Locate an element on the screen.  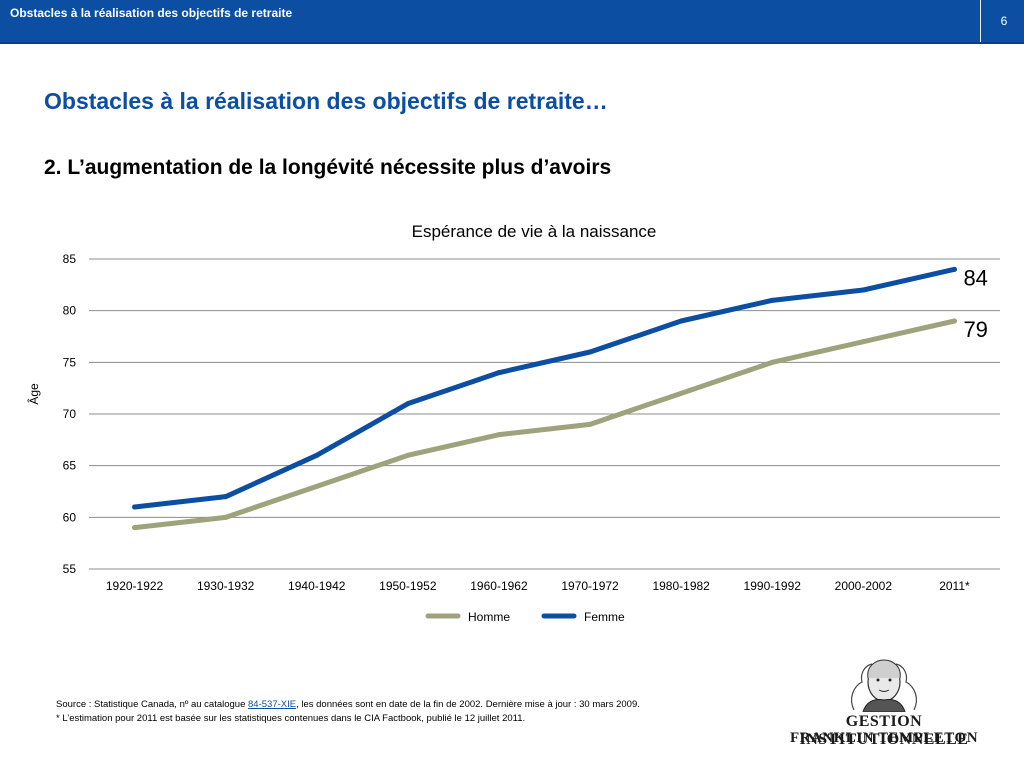
legend-label-homme: Homme is located at coordinates (489, 617).